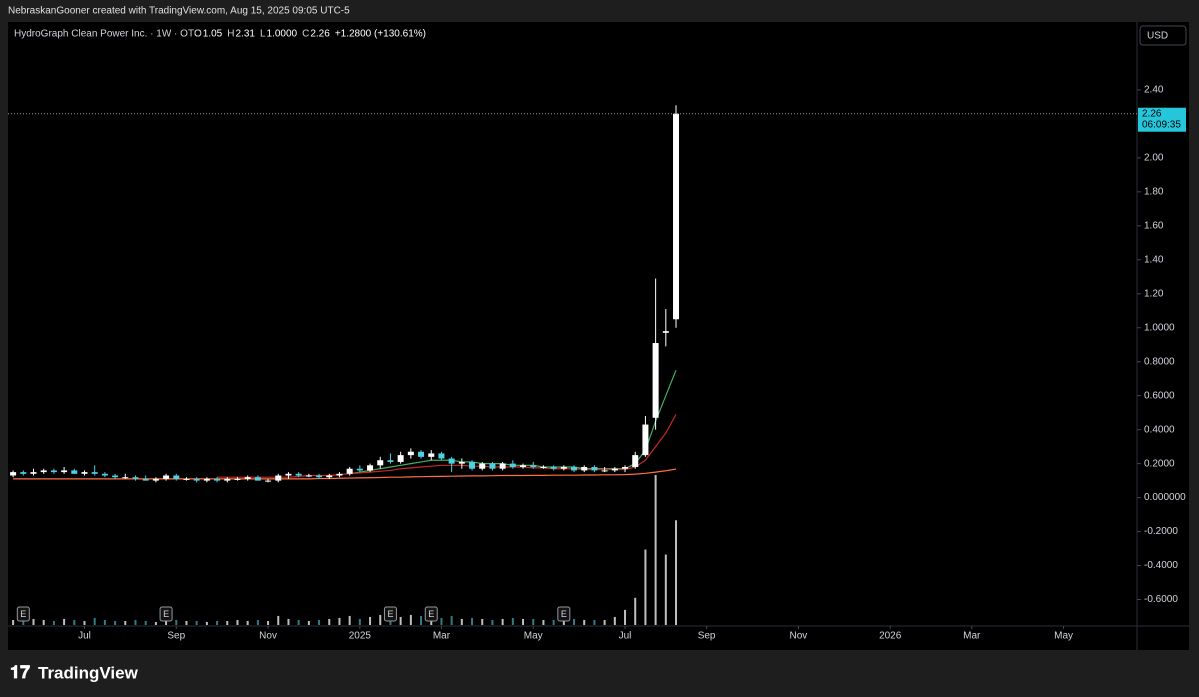 The width and height of the screenshot is (1199, 697). What do you see at coordinates (198, 34) in the screenshot?
I see `ohlc-key: O` at bounding box center [198, 34].